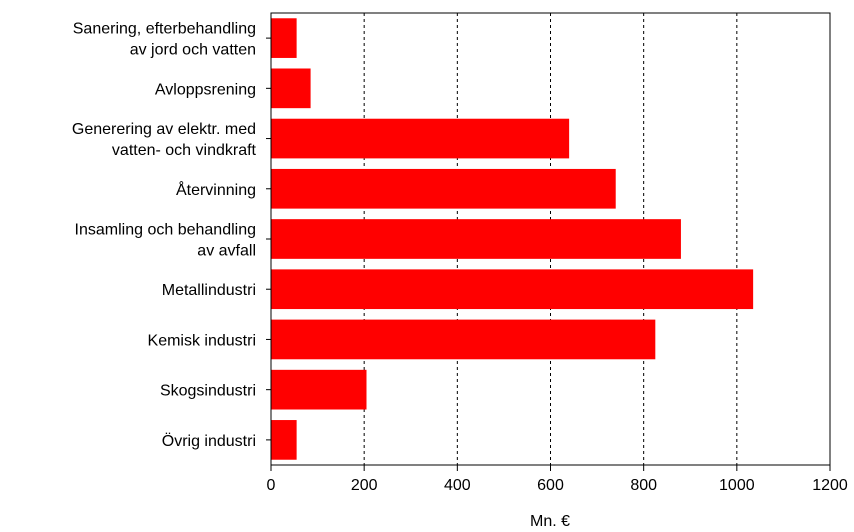  Describe the element at coordinates (271, 485) in the screenshot. I see `x-tick-label: 0` at that location.